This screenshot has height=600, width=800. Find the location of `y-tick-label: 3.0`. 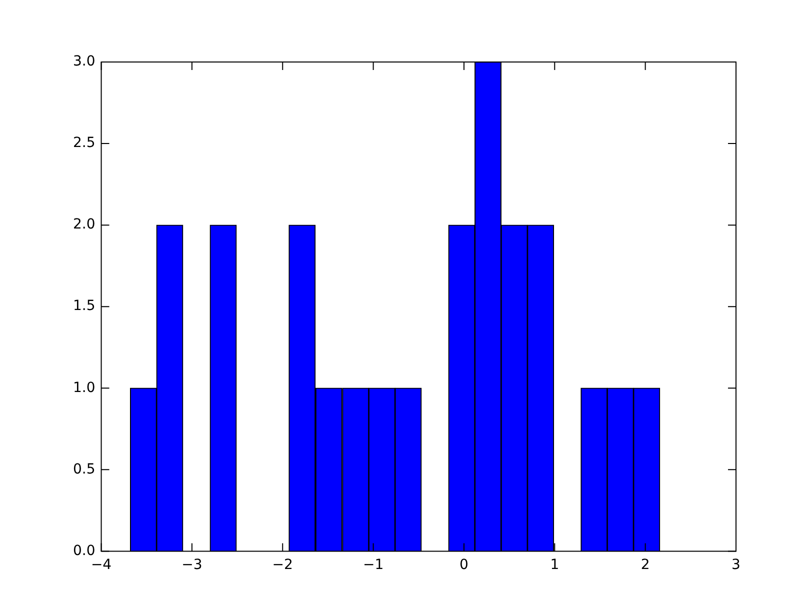

y-tick-label: 3.0 is located at coordinates (84, 62).